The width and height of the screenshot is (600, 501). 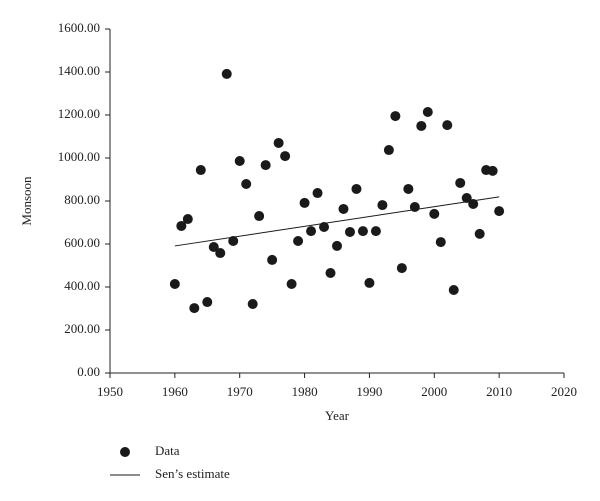 I want to click on y-tick-label: 0.00, so click(x=88, y=371).